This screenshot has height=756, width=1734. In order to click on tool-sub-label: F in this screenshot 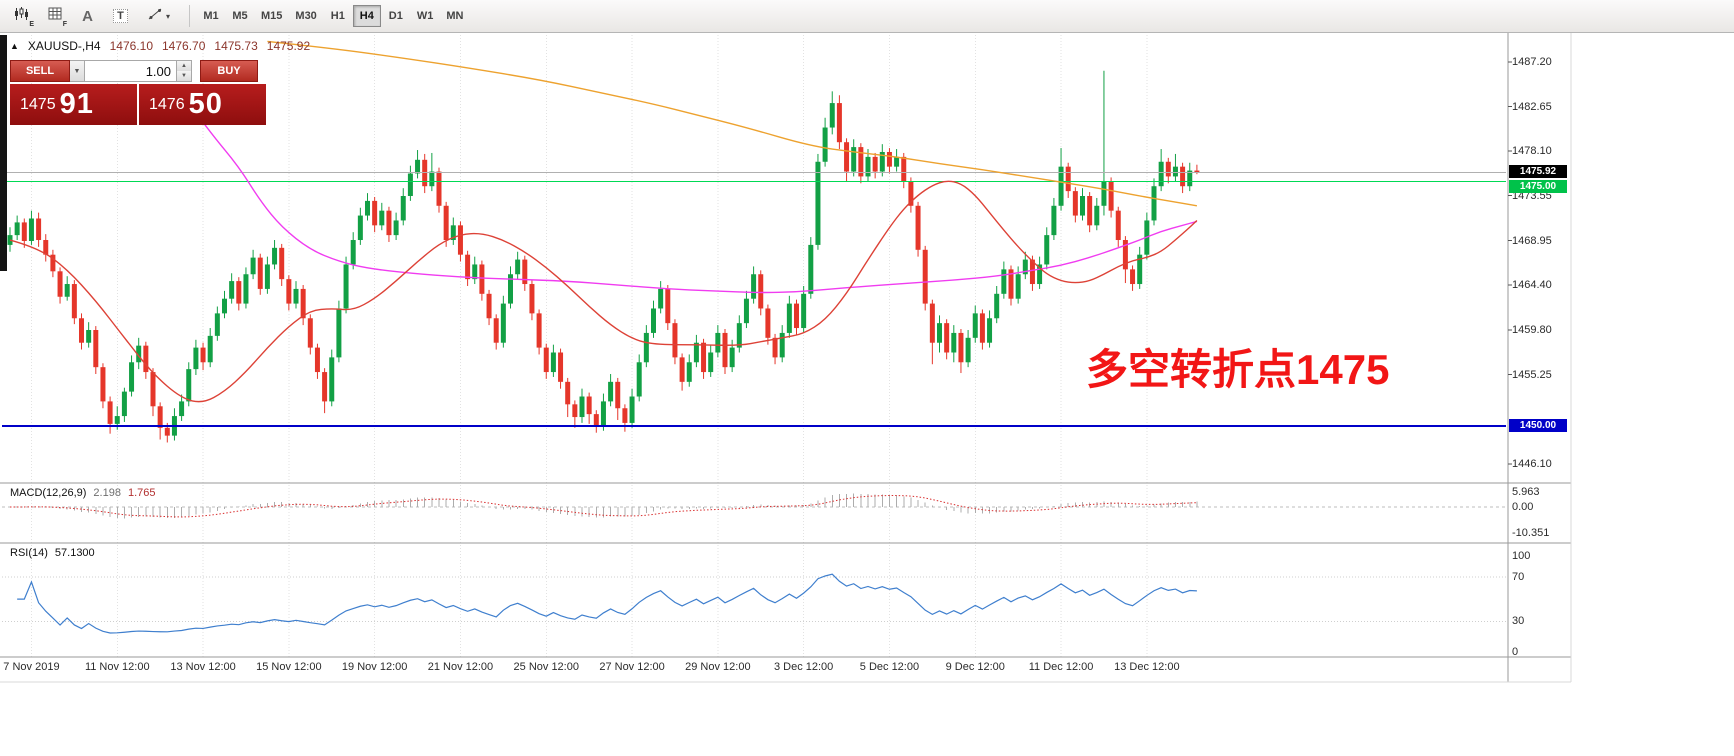, I will do `click(64, 24)`.